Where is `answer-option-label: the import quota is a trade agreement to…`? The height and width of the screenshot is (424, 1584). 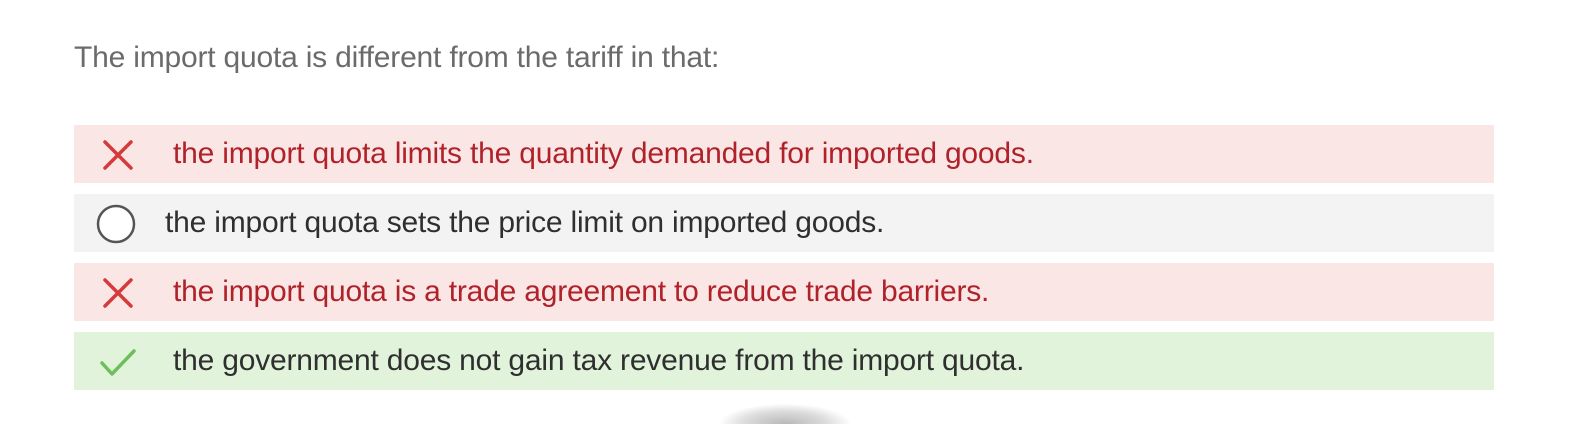 answer-option-label: the import quota is a trade agreement to… is located at coordinates (581, 291).